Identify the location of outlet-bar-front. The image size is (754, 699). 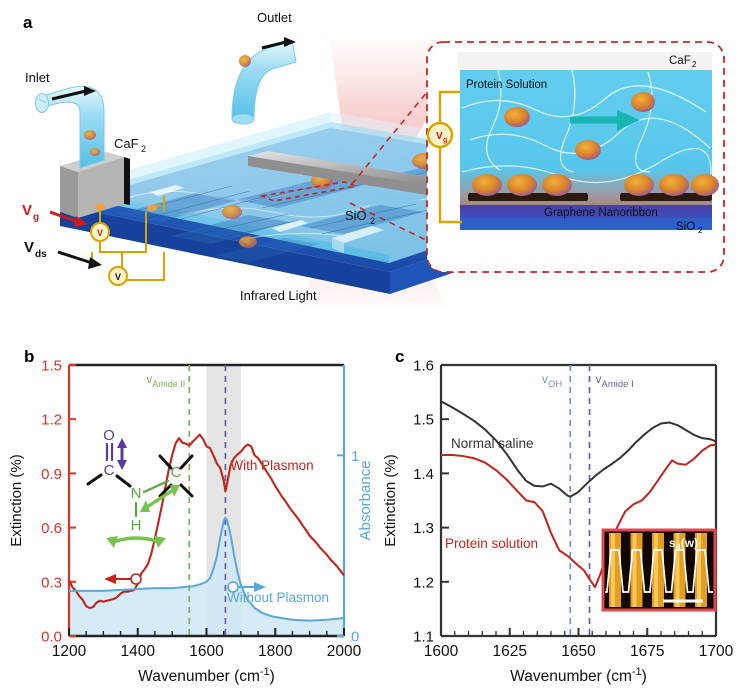
(347, 177).